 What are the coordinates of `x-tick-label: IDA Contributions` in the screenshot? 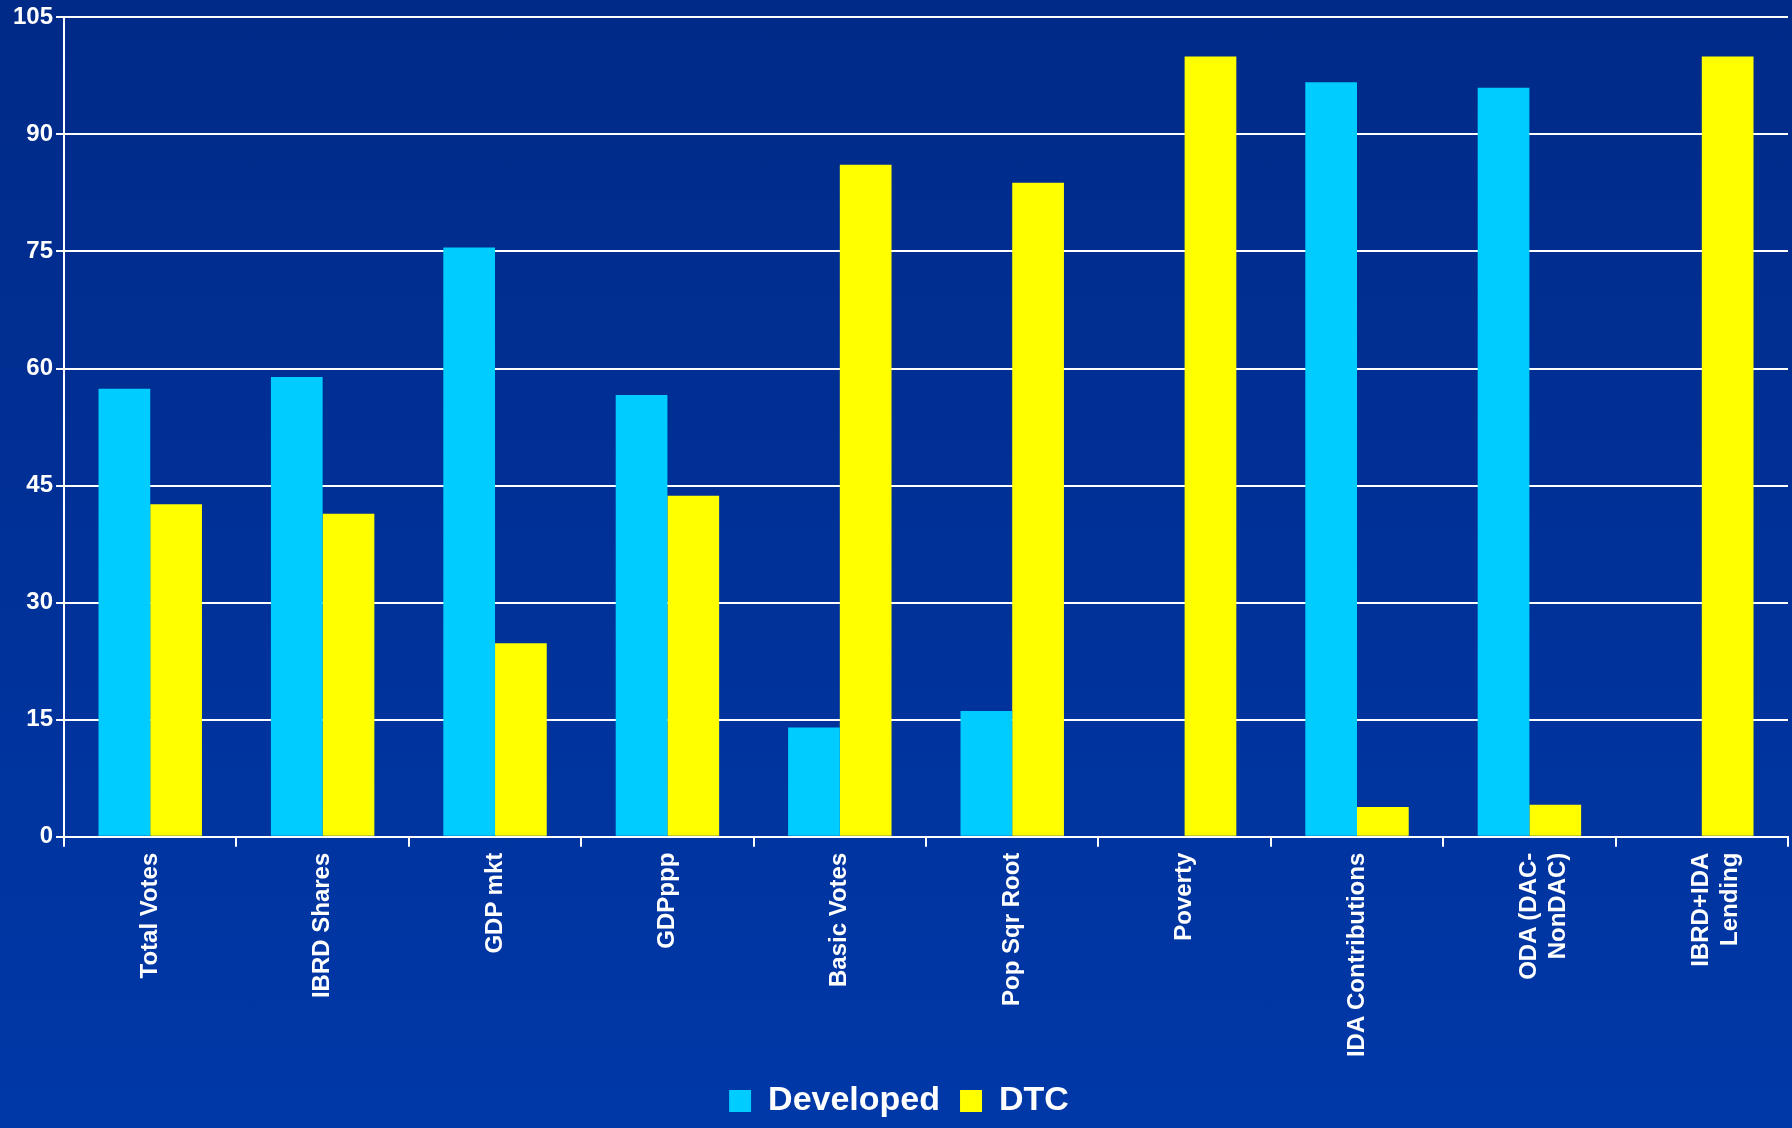 It's located at (1355, 955).